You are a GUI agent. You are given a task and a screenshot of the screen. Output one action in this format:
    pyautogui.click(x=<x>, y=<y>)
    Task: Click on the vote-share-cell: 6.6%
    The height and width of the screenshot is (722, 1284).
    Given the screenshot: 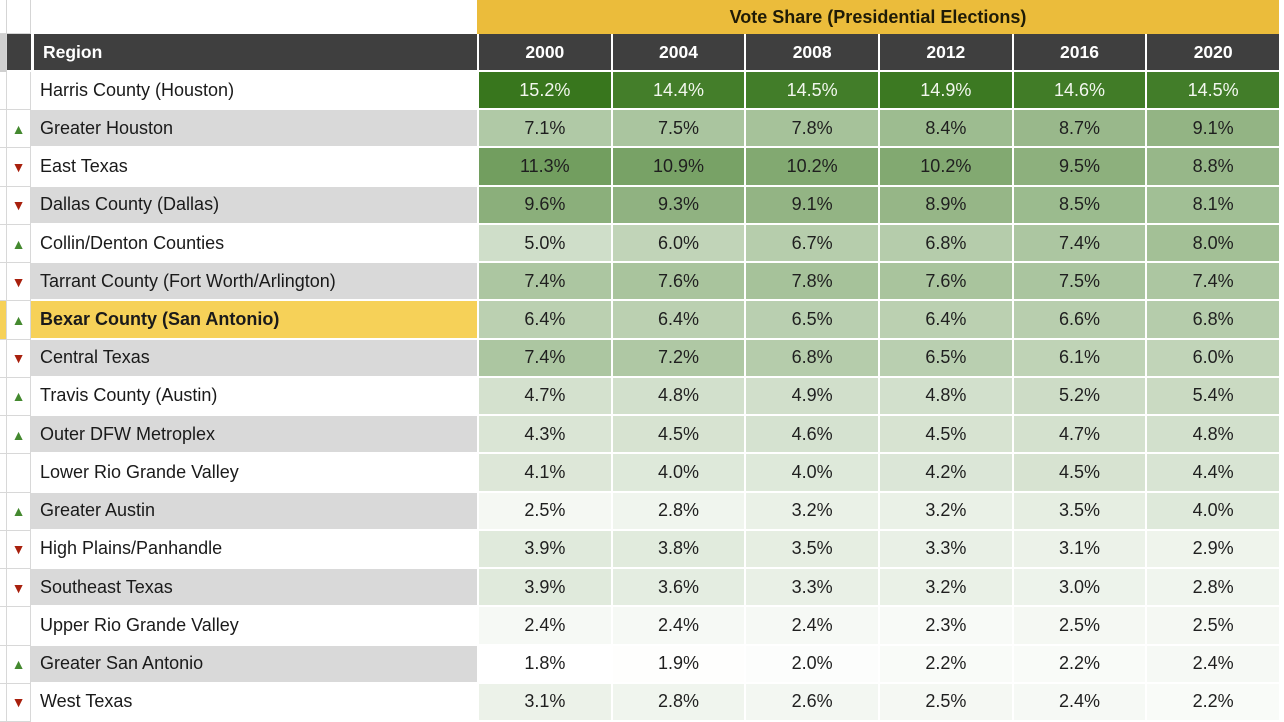 What is the action you would take?
    pyautogui.click(x=1078, y=320)
    